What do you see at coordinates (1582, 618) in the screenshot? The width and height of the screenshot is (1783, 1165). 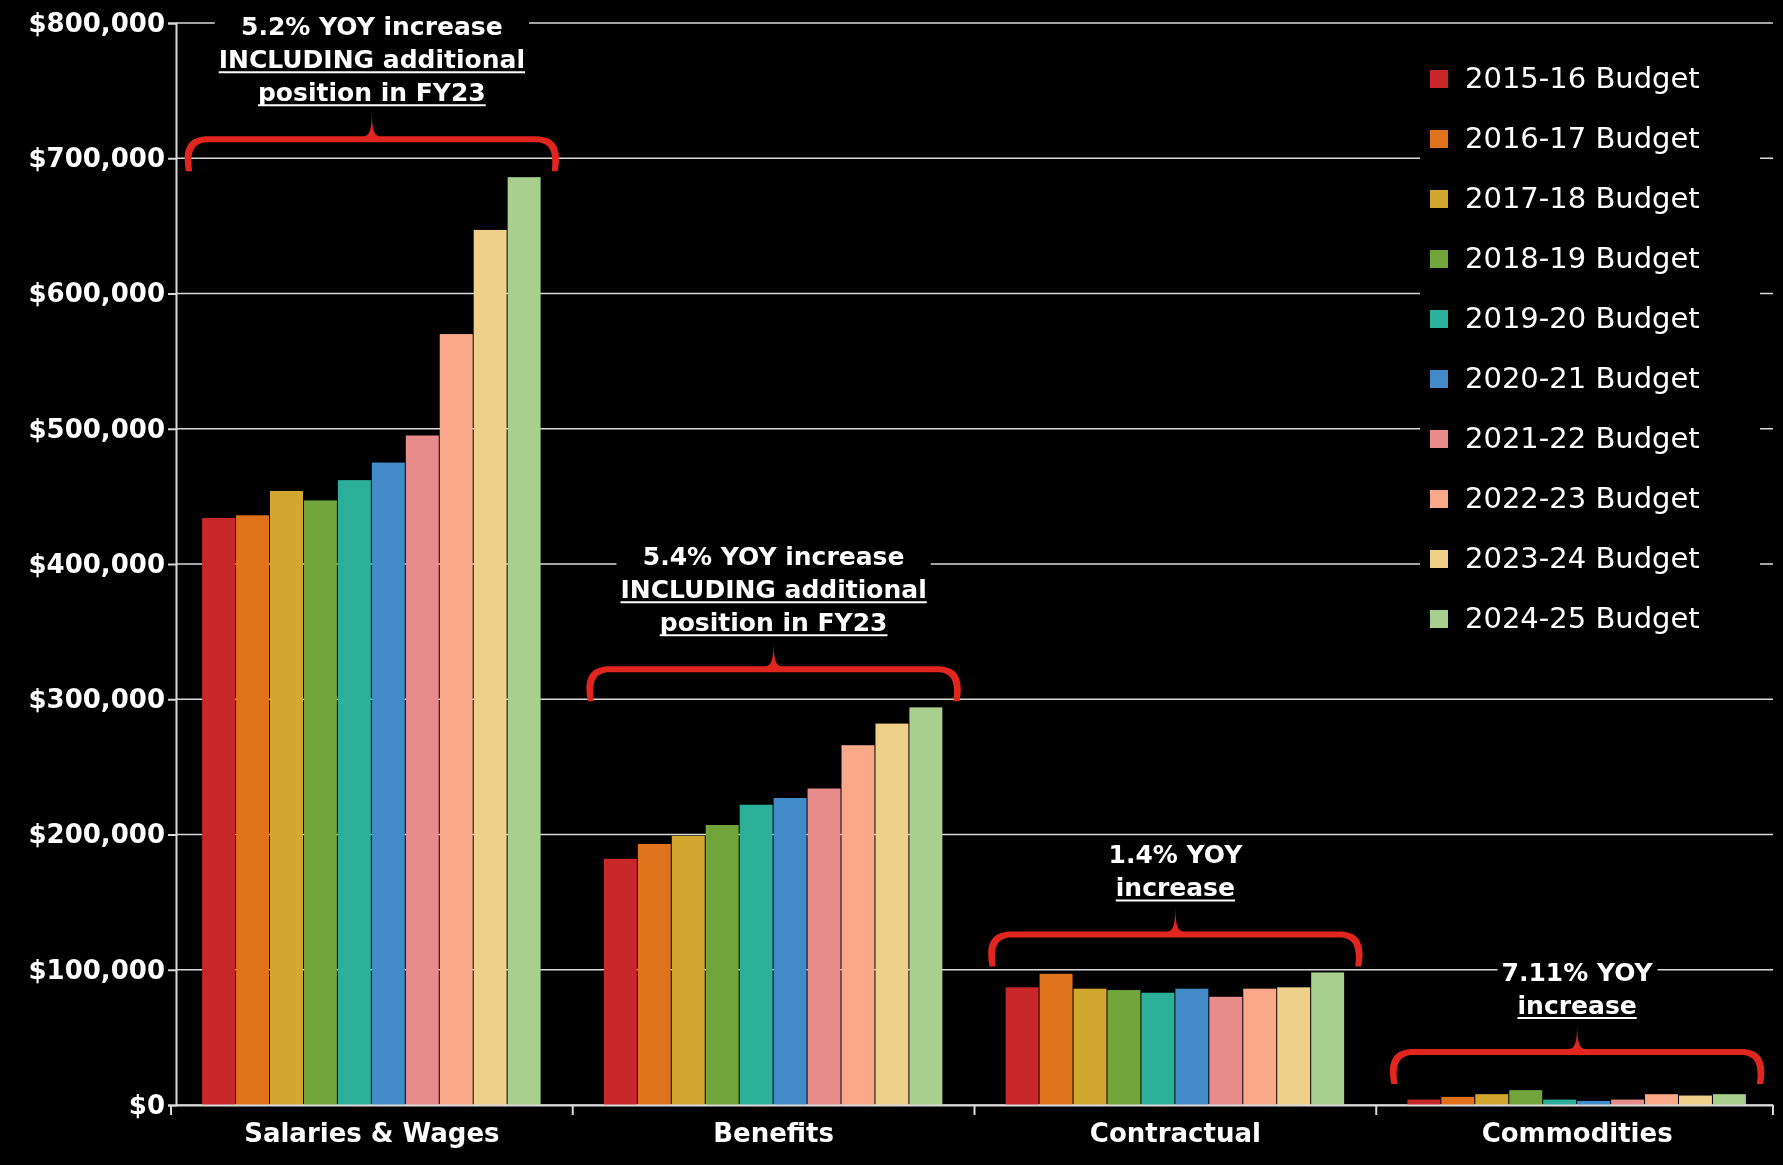 I see `legend-label: 2024-25 Budget` at bounding box center [1582, 618].